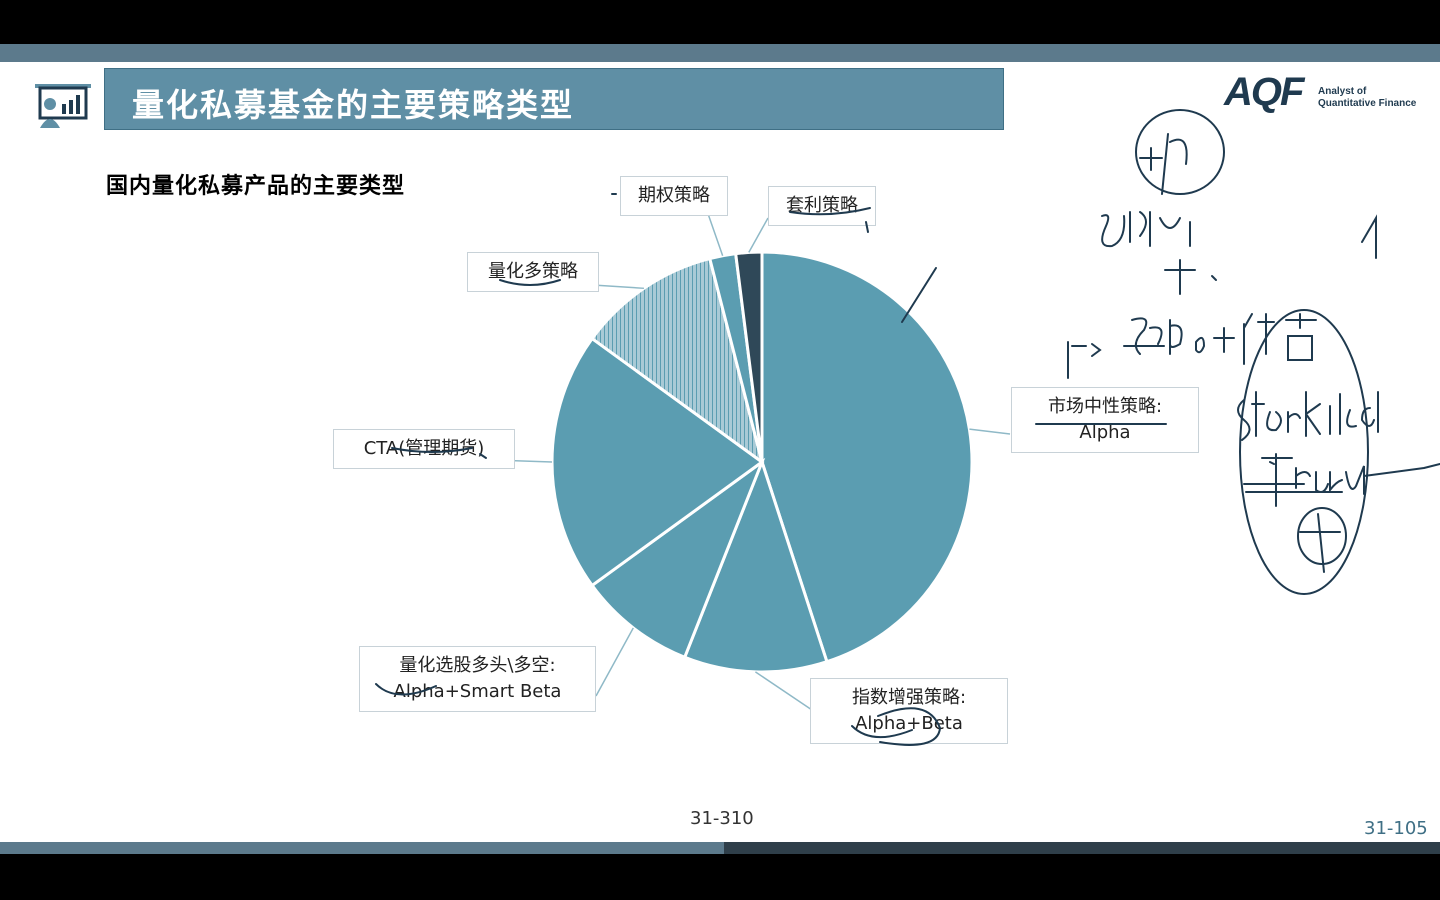 This screenshot has height=900, width=1440. I want to click on label-options: 期权策略, so click(674, 196).